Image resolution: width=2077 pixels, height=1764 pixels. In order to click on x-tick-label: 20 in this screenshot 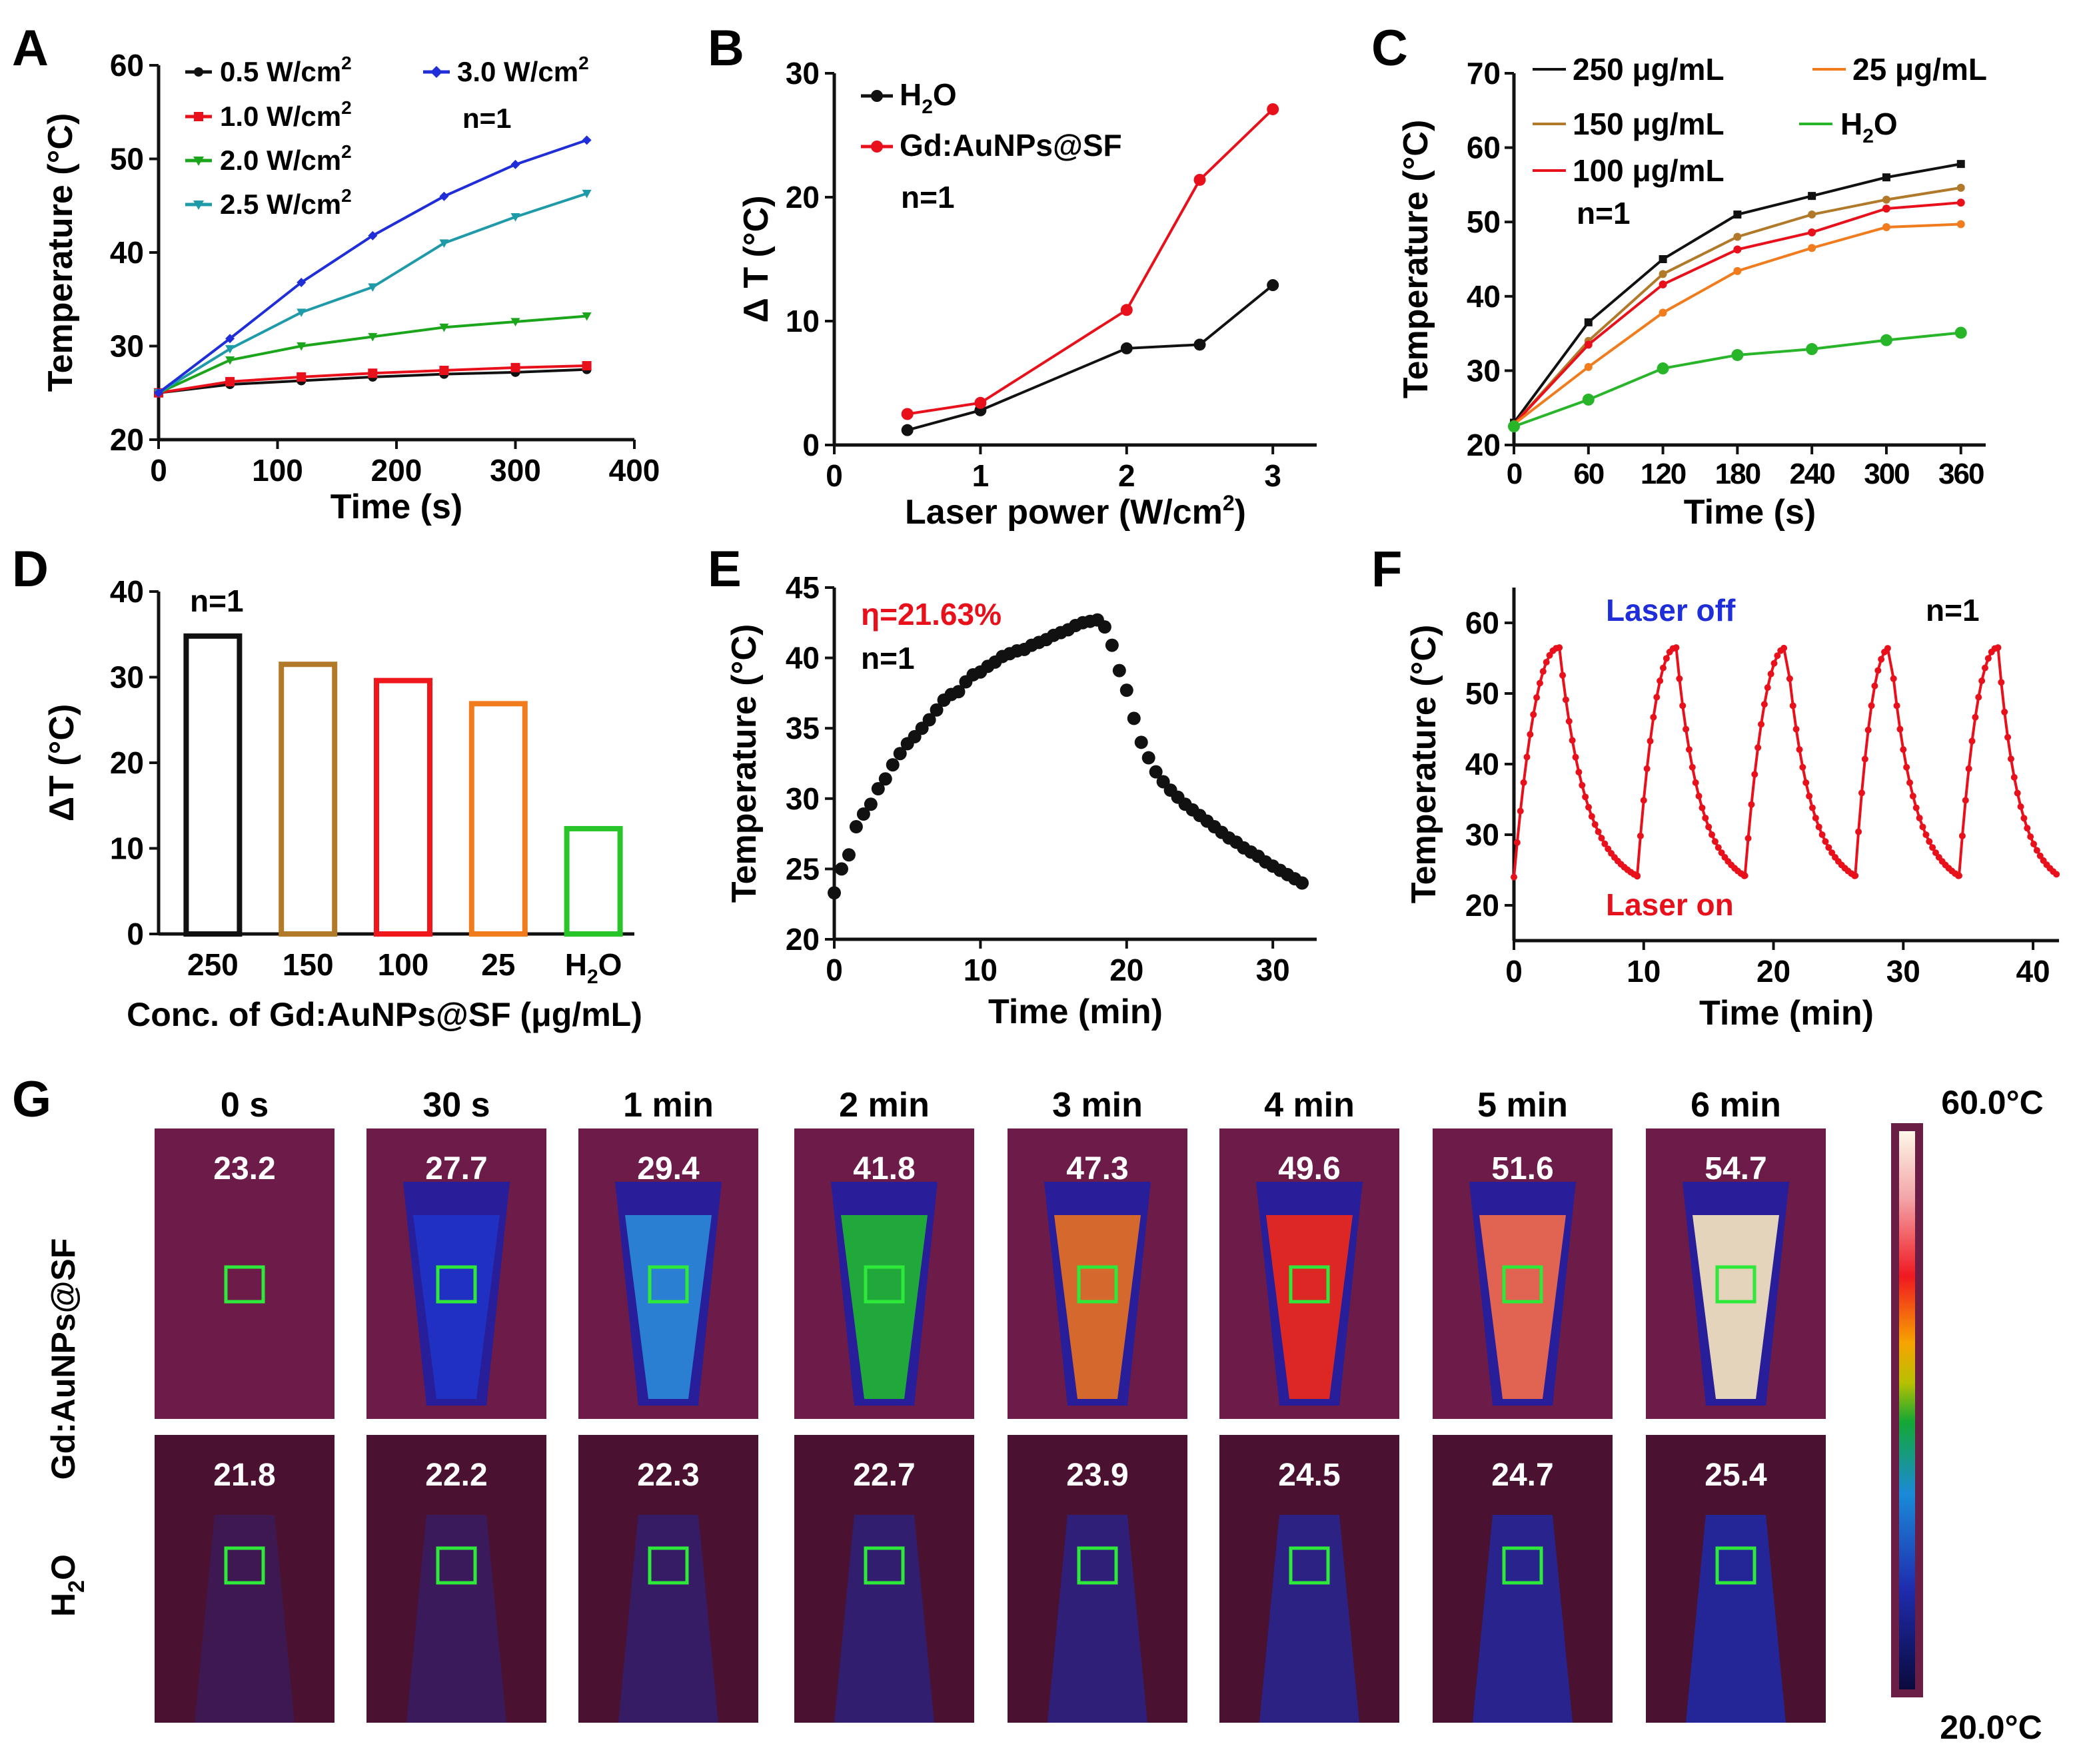, I will do `click(1773, 971)`.